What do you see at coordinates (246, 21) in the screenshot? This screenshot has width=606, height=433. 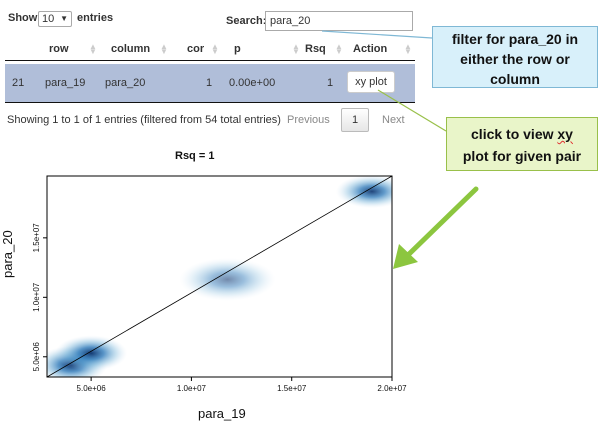 I see `search-label: Search:` at bounding box center [246, 21].